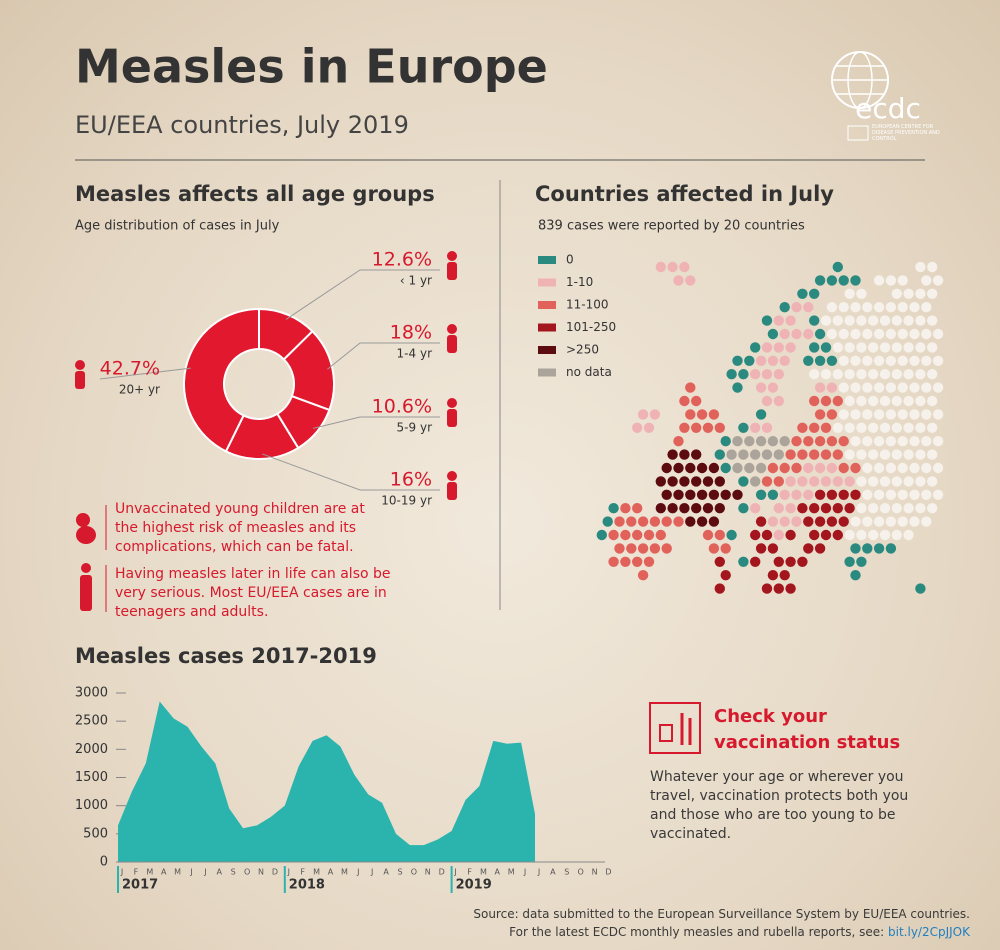  Describe the element at coordinates (376, 422) in the screenshot. I see `leader-line` at that location.